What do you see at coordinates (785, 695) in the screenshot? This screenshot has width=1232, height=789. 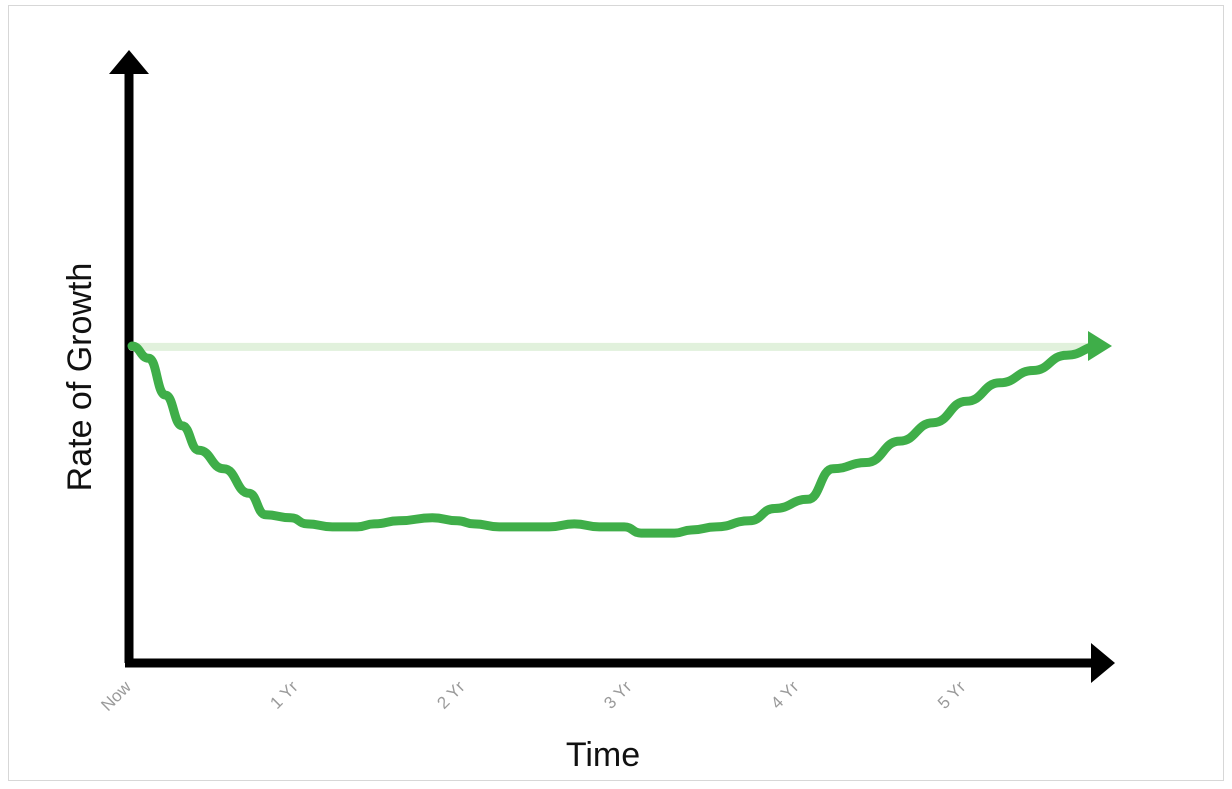 I see `x-tick-label: 4 Yr` at bounding box center [785, 695].